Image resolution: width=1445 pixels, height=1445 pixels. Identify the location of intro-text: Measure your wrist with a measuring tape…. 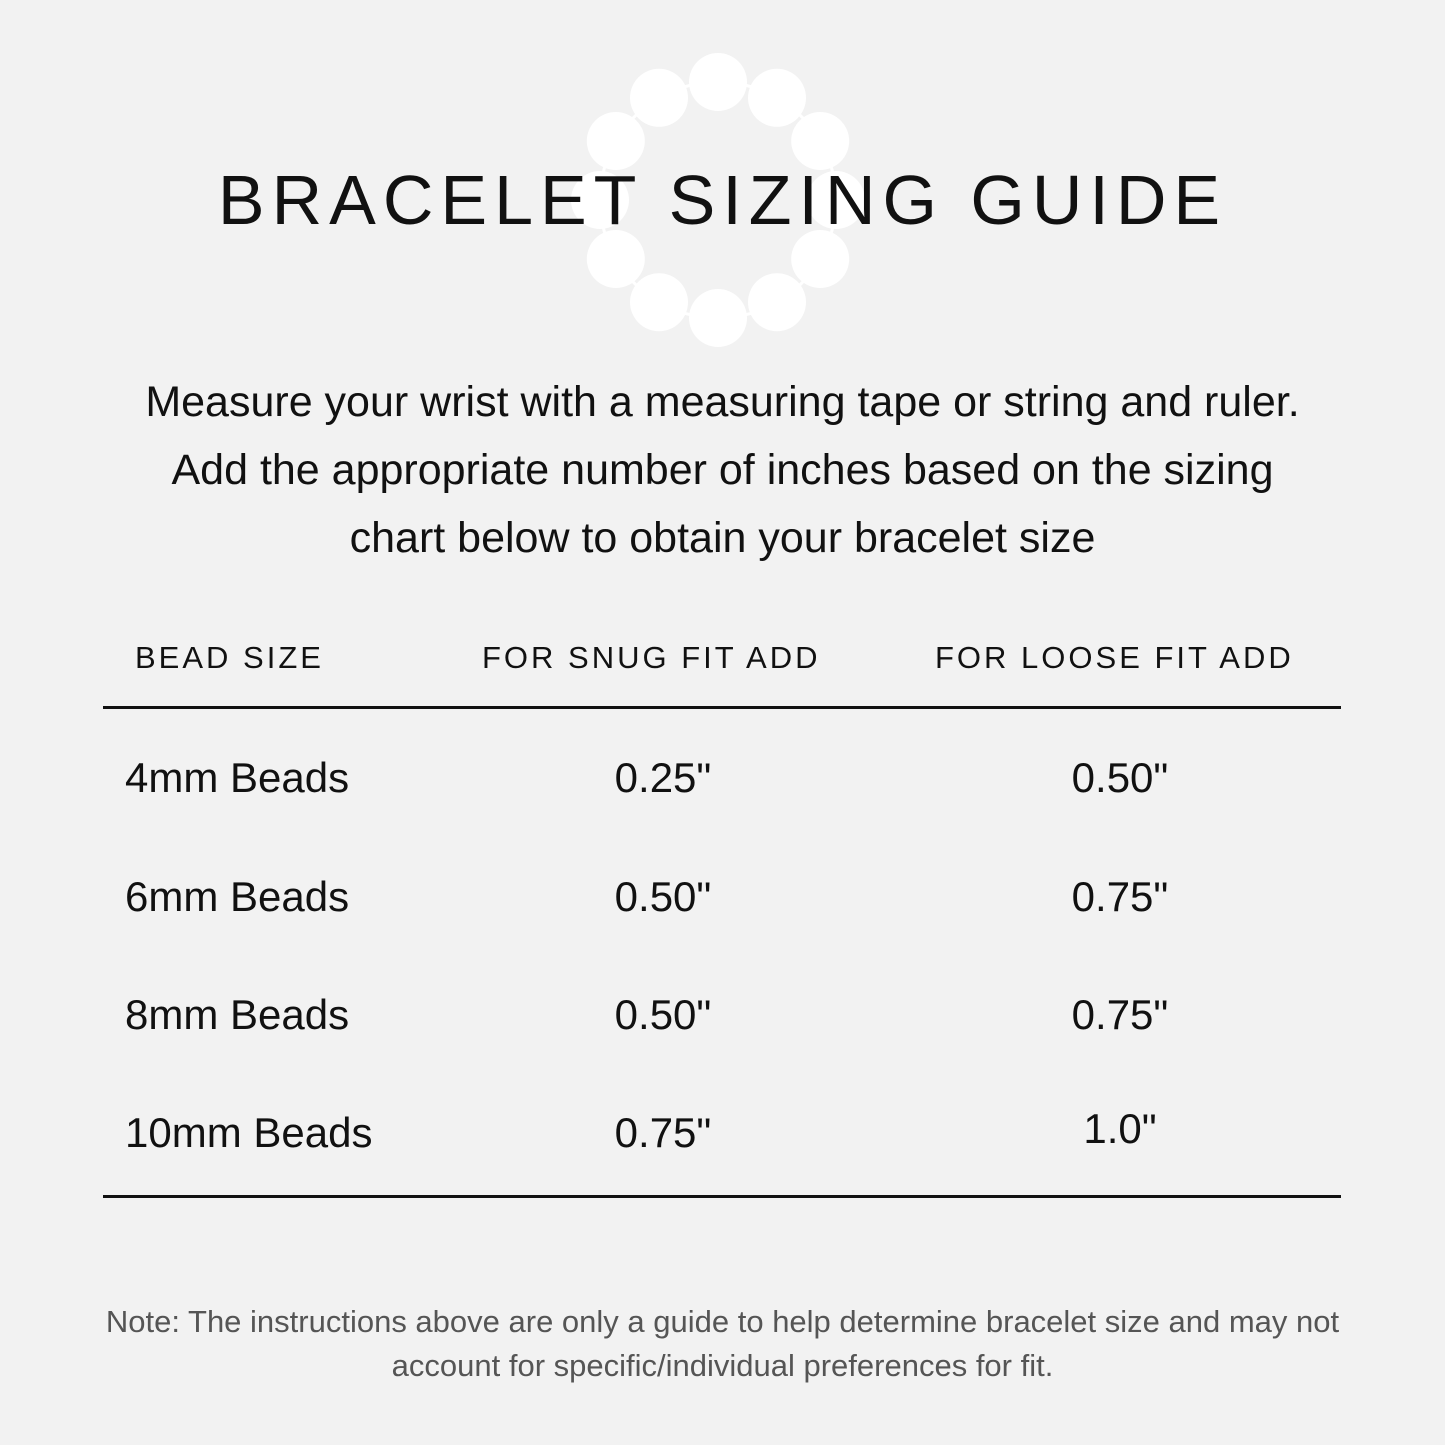
(722, 470).